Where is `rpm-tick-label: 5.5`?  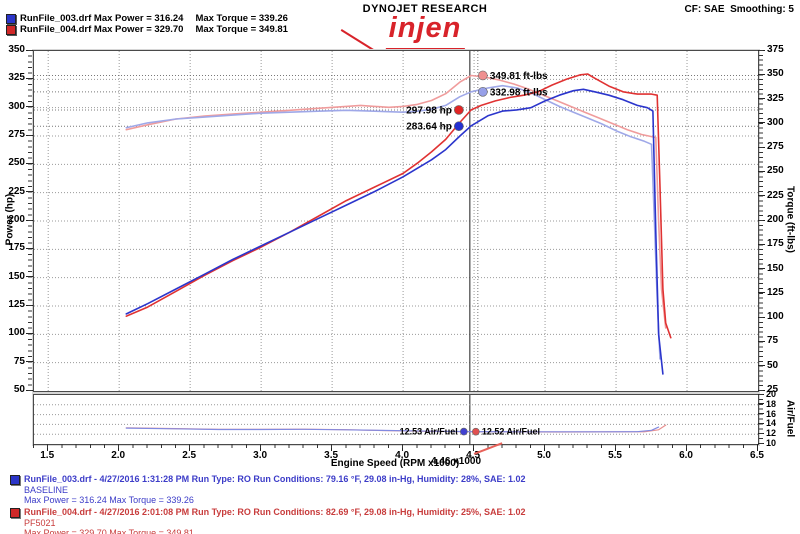 rpm-tick-label: 5.5 is located at coordinates (615, 455).